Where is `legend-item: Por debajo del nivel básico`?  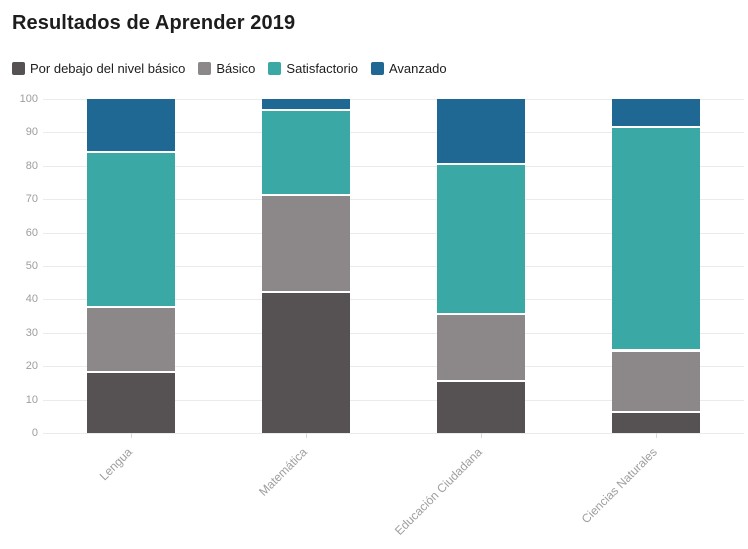 legend-item: Por debajo del nivel básico is located at coordinates (98, 68).